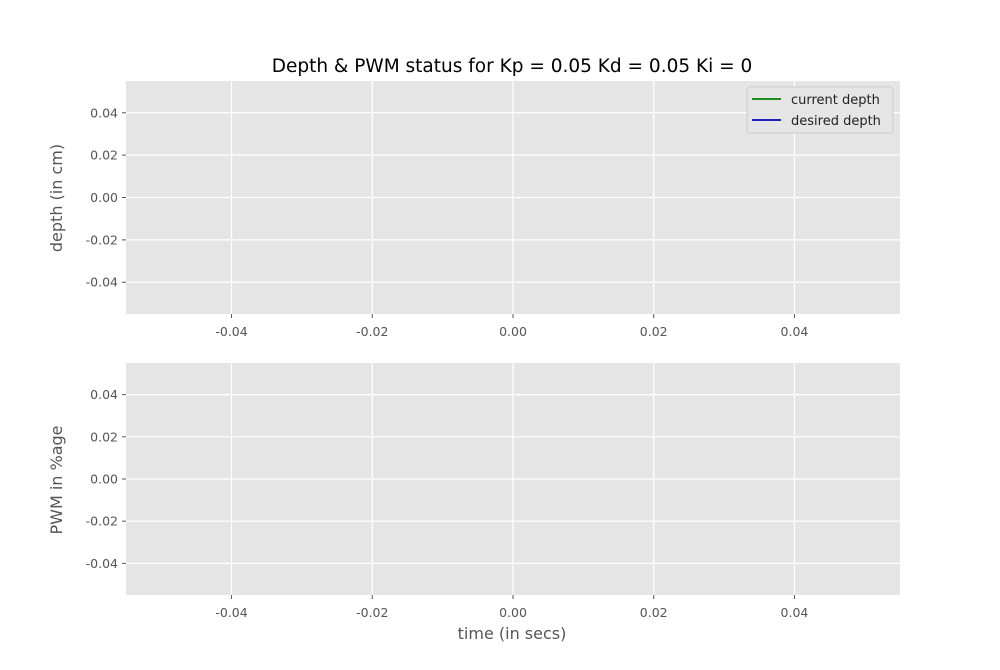 The height and width of the screenshot is (670, 1000). I want to click on depth-y-ticks: 0.04 0.02 0.00 -0.02 -0.04, so click(106, 197).